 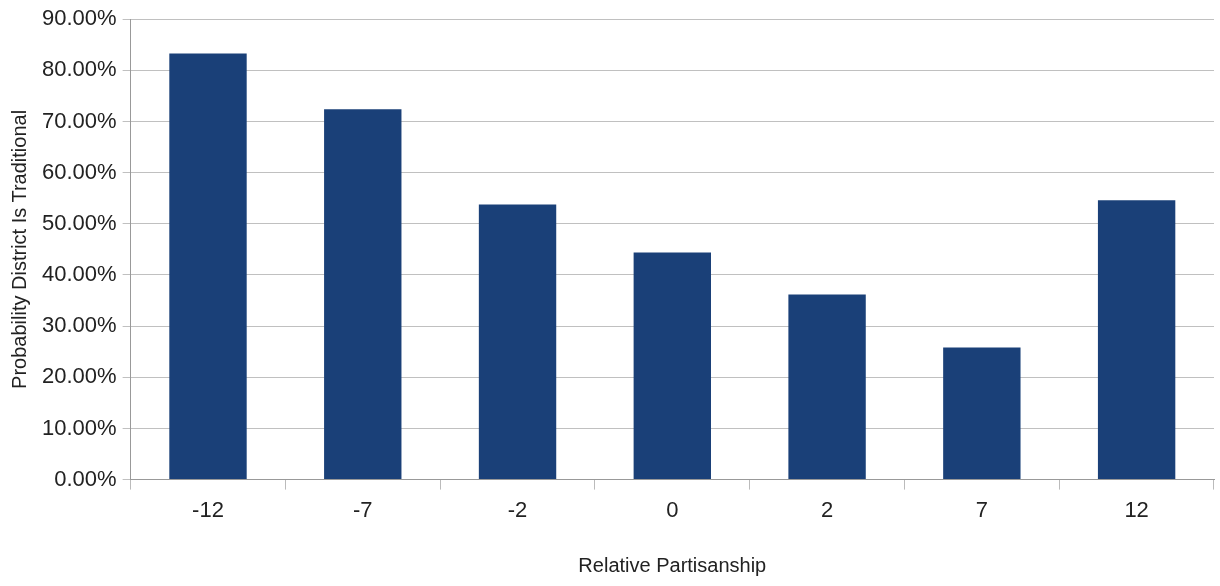 What do you see at coordinates (79, 274) in the screenshot?
I see `y-tick-label: 40.00%` at bounding box center [79, 274].